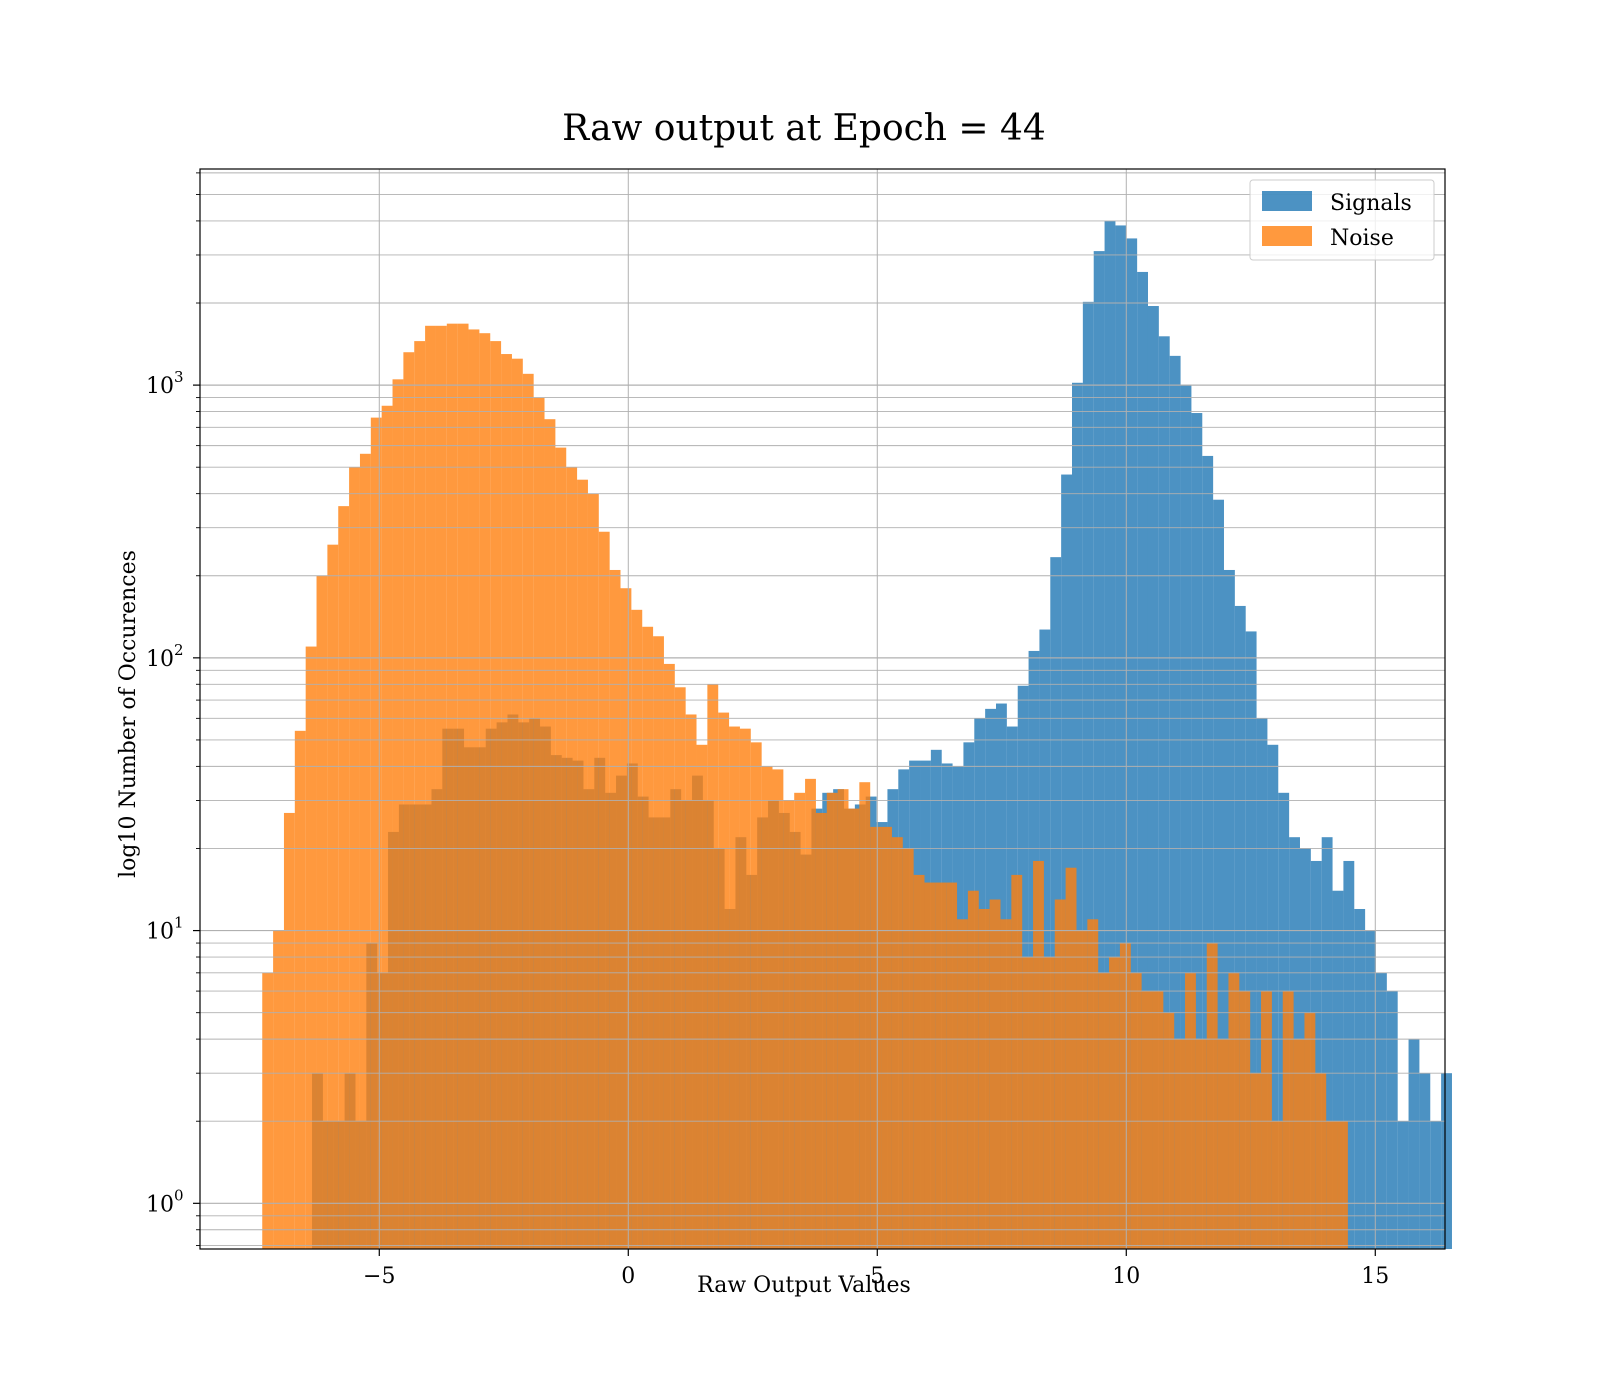 Image resolution: width=1600 pixels, height=1400 pixels. Describe the element at coordinates (379, 1276) in the screenshot. I see `x-tick-label: −5` at that location.